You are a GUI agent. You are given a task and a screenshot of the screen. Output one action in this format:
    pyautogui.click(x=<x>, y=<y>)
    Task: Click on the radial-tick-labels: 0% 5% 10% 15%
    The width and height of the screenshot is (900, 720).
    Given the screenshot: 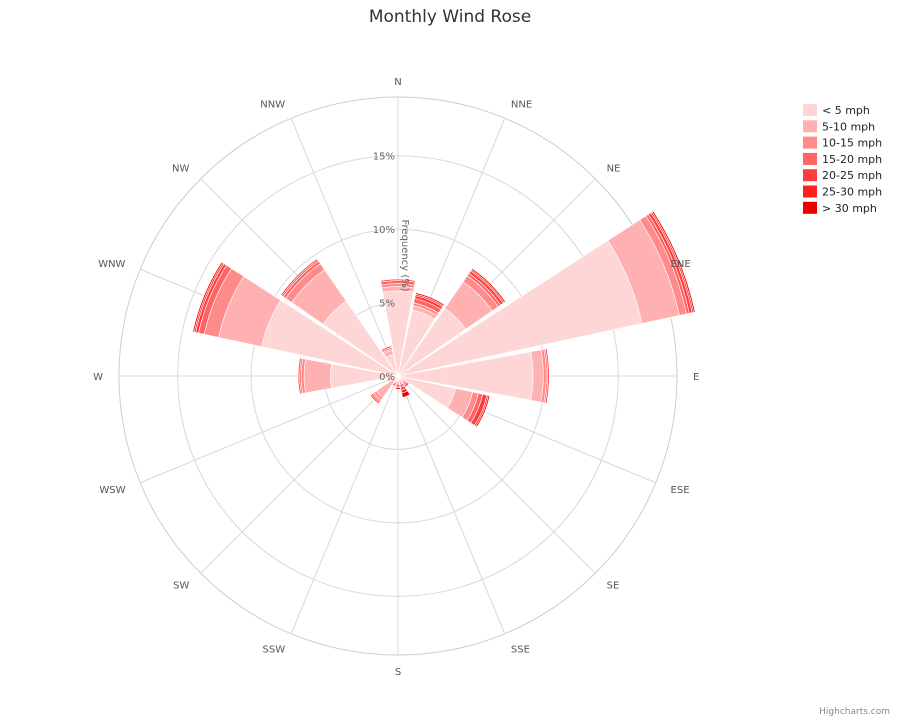 What is the action you would take?
    pyautogui.click(x=384, y=267)
    